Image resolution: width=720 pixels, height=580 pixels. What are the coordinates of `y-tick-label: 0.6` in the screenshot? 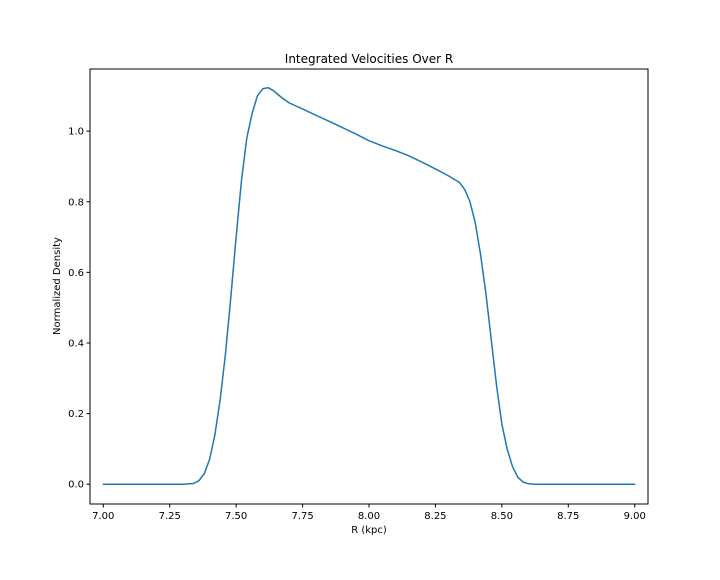 It's located at (76, 273).